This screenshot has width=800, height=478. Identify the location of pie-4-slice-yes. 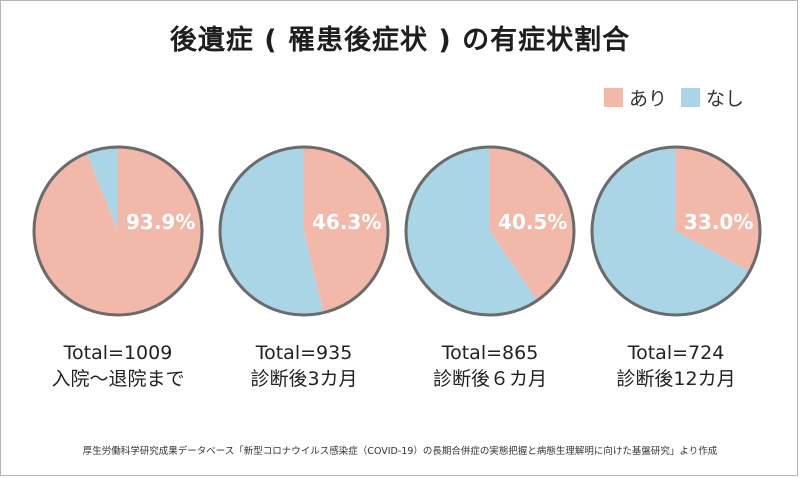
(718, 209).